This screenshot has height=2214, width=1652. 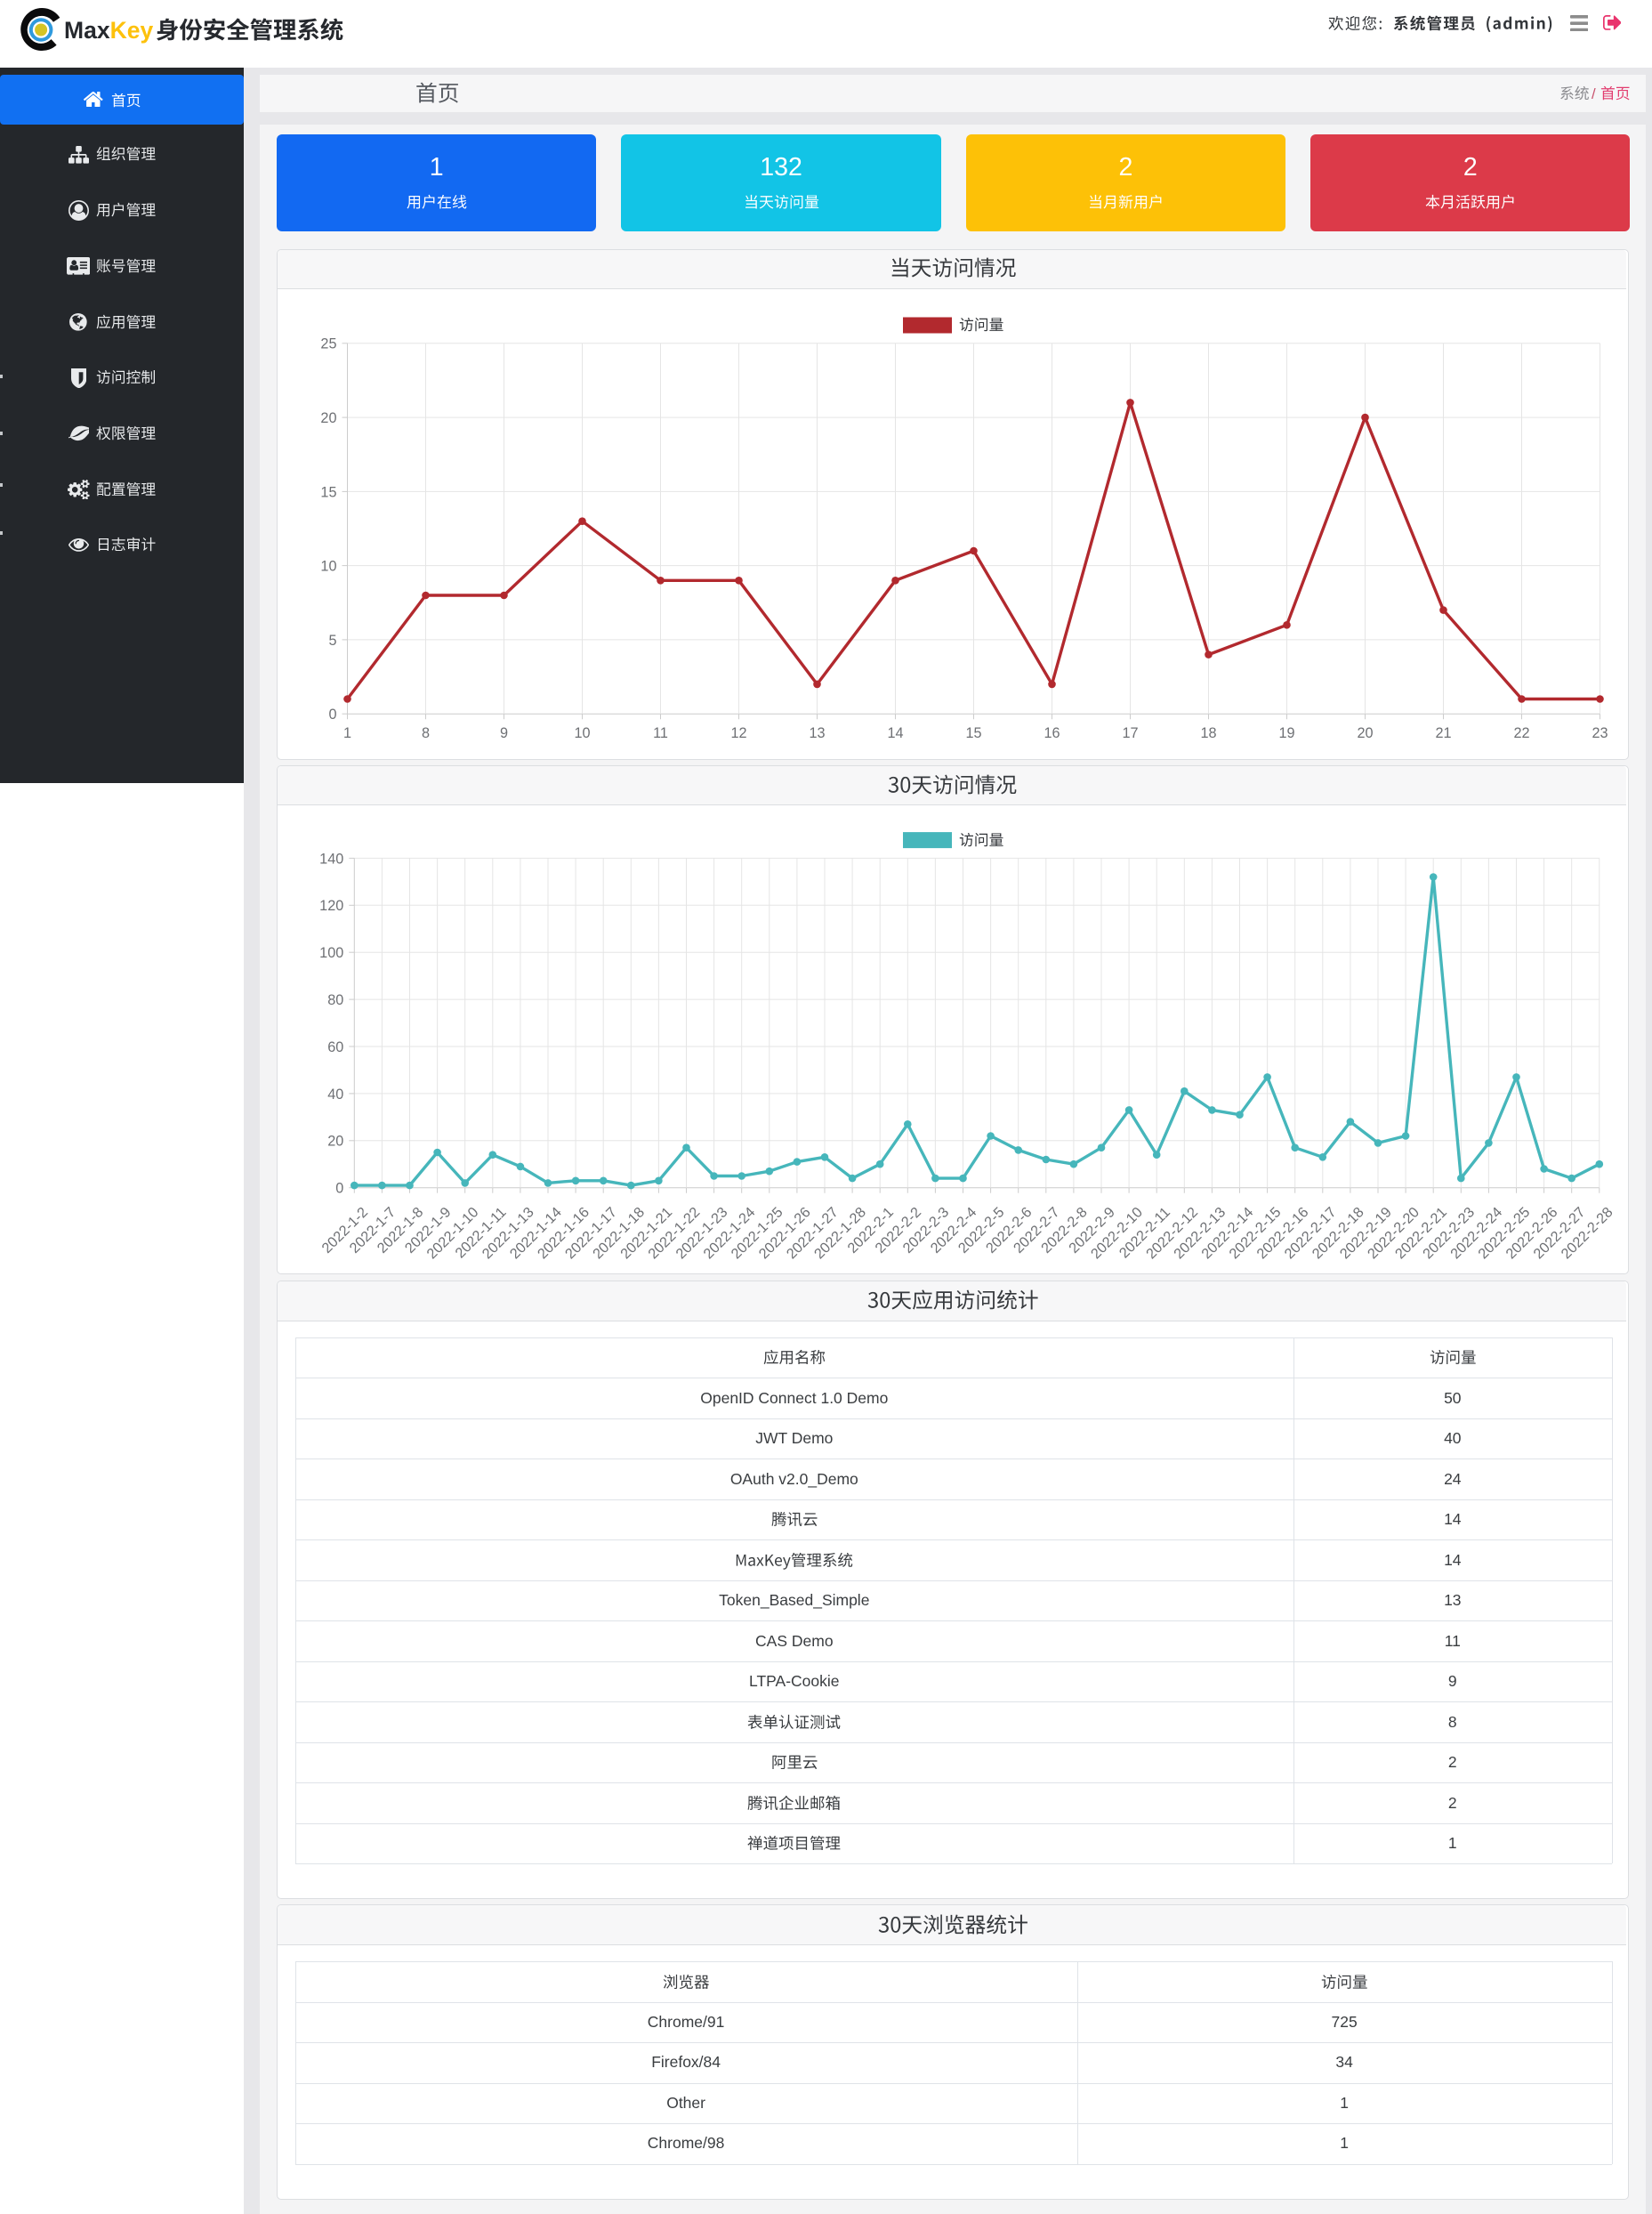 What do you see at coordinates (335, 1095) in the screenshot?
I see `svg-text: 40` at bounding box center [335, 1095].